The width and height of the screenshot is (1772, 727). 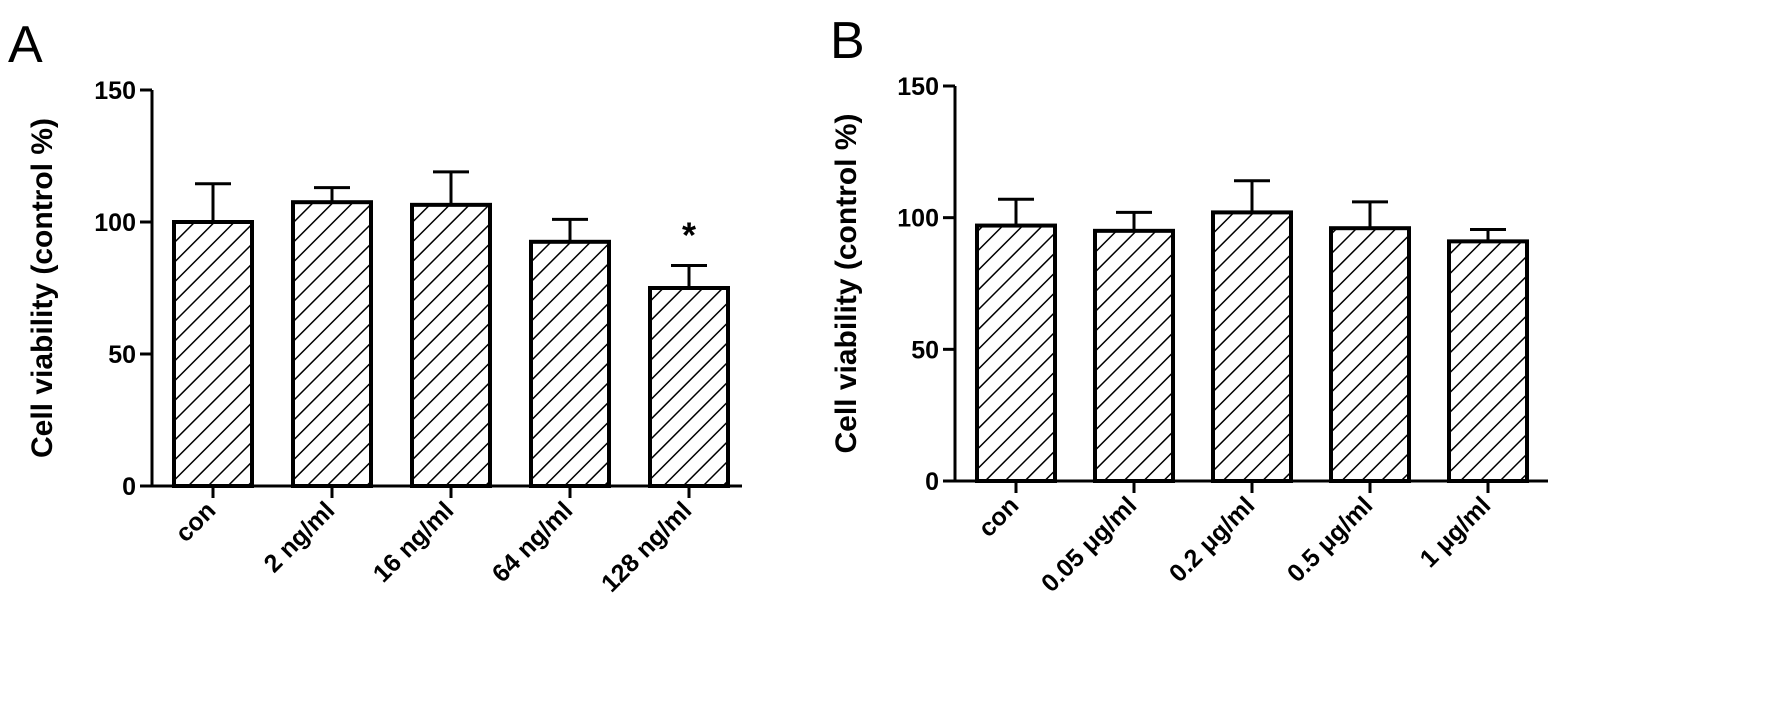 What do you see at coordinates (689, 235) in the screenshot?
I see `significance-marker: *` at bounding box center [689, 235].